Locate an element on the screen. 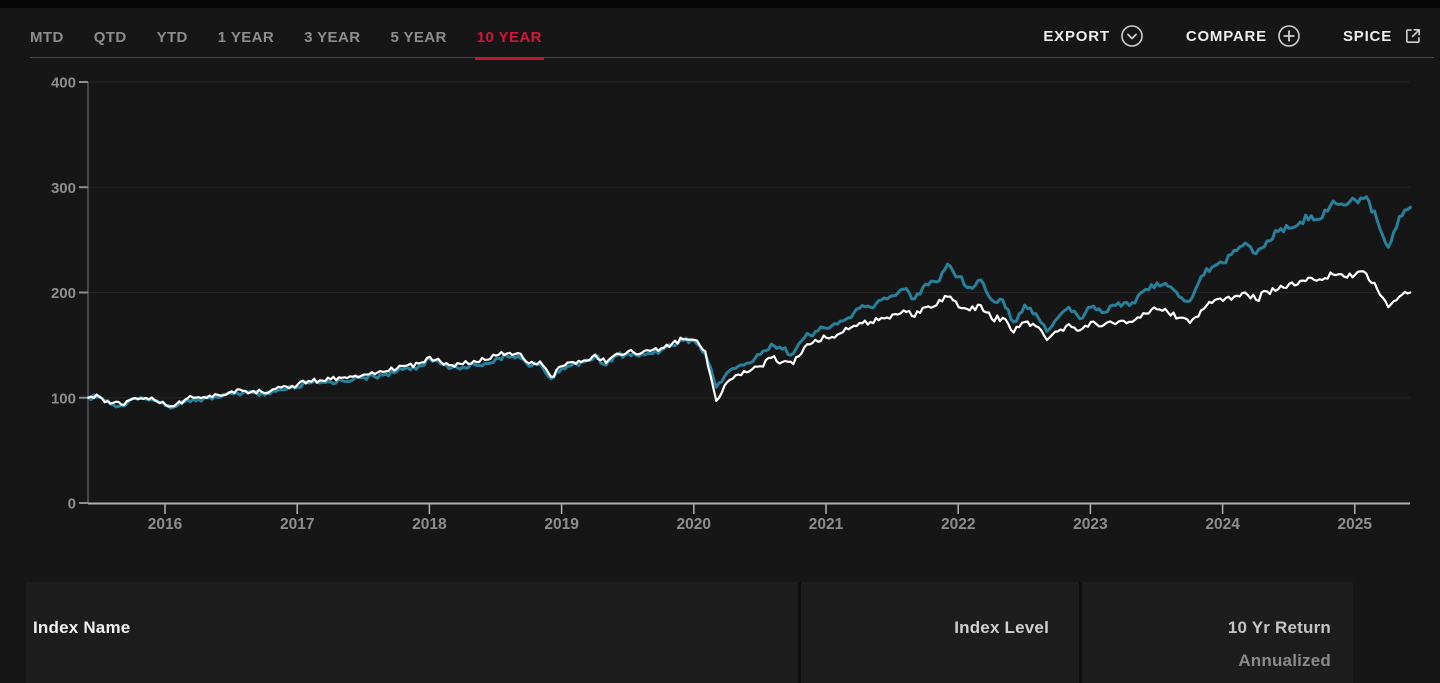  y-axis-label: 0 is located at coordinates (72, 504).